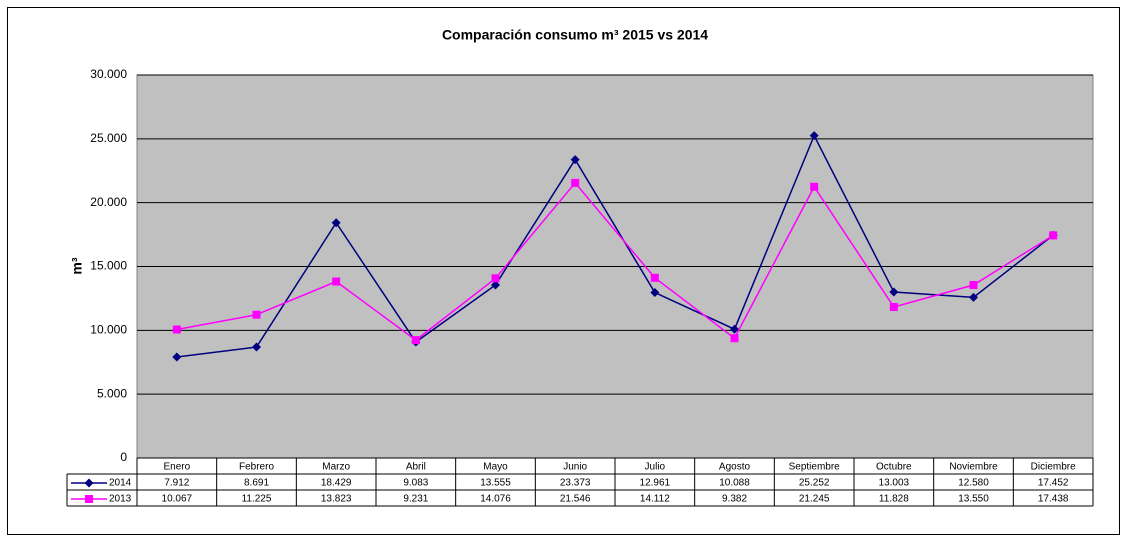 This screenshot has width=1121, height=536. What do you see at coordinates (1053, 483) in the screenshot?
I see `table-value: 17.452` at bounding box center [1053, 483].